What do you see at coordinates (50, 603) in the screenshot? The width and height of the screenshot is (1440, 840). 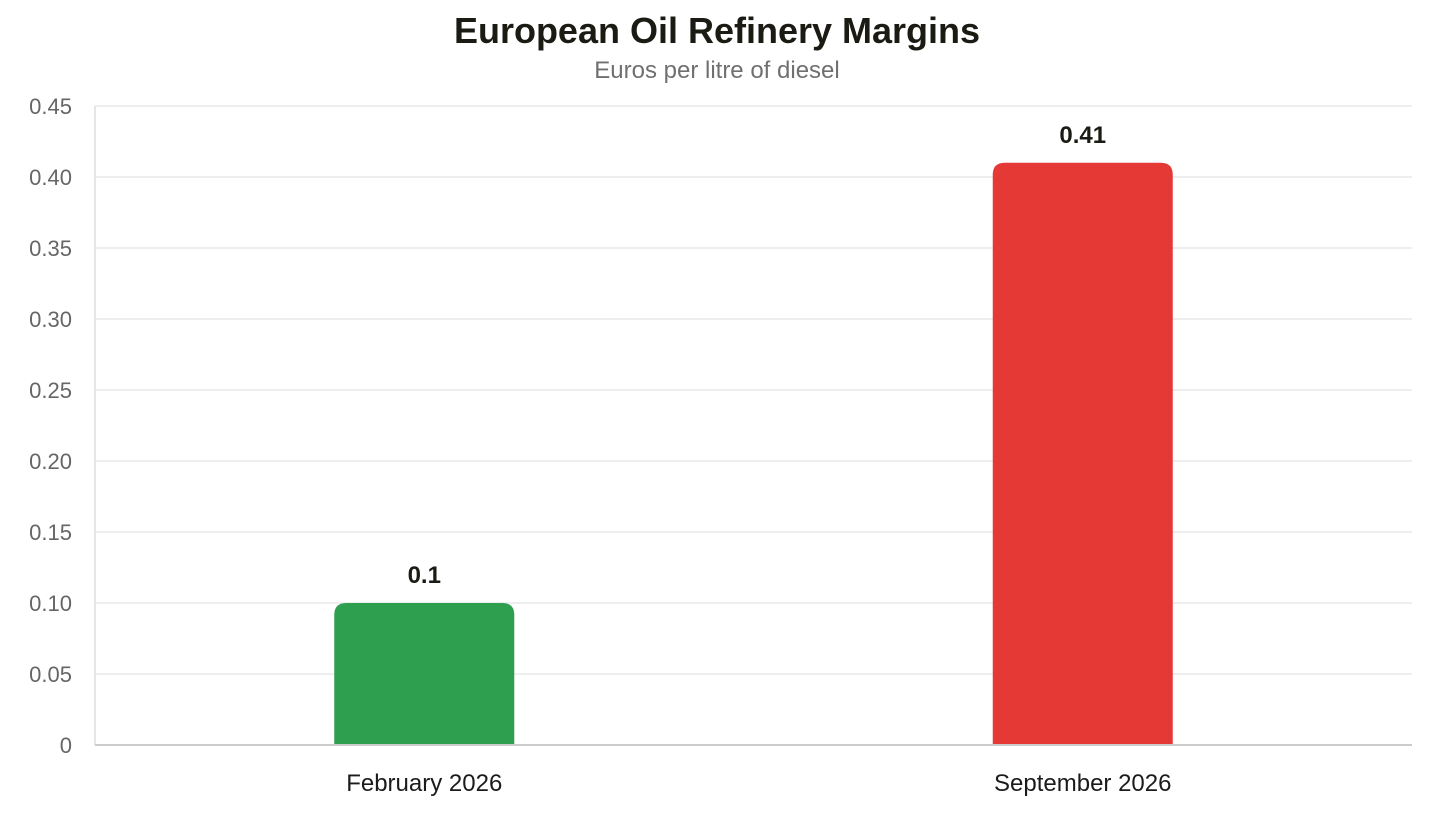 I see `y-tick-label: 0.10` at bounding box center [50, 603].